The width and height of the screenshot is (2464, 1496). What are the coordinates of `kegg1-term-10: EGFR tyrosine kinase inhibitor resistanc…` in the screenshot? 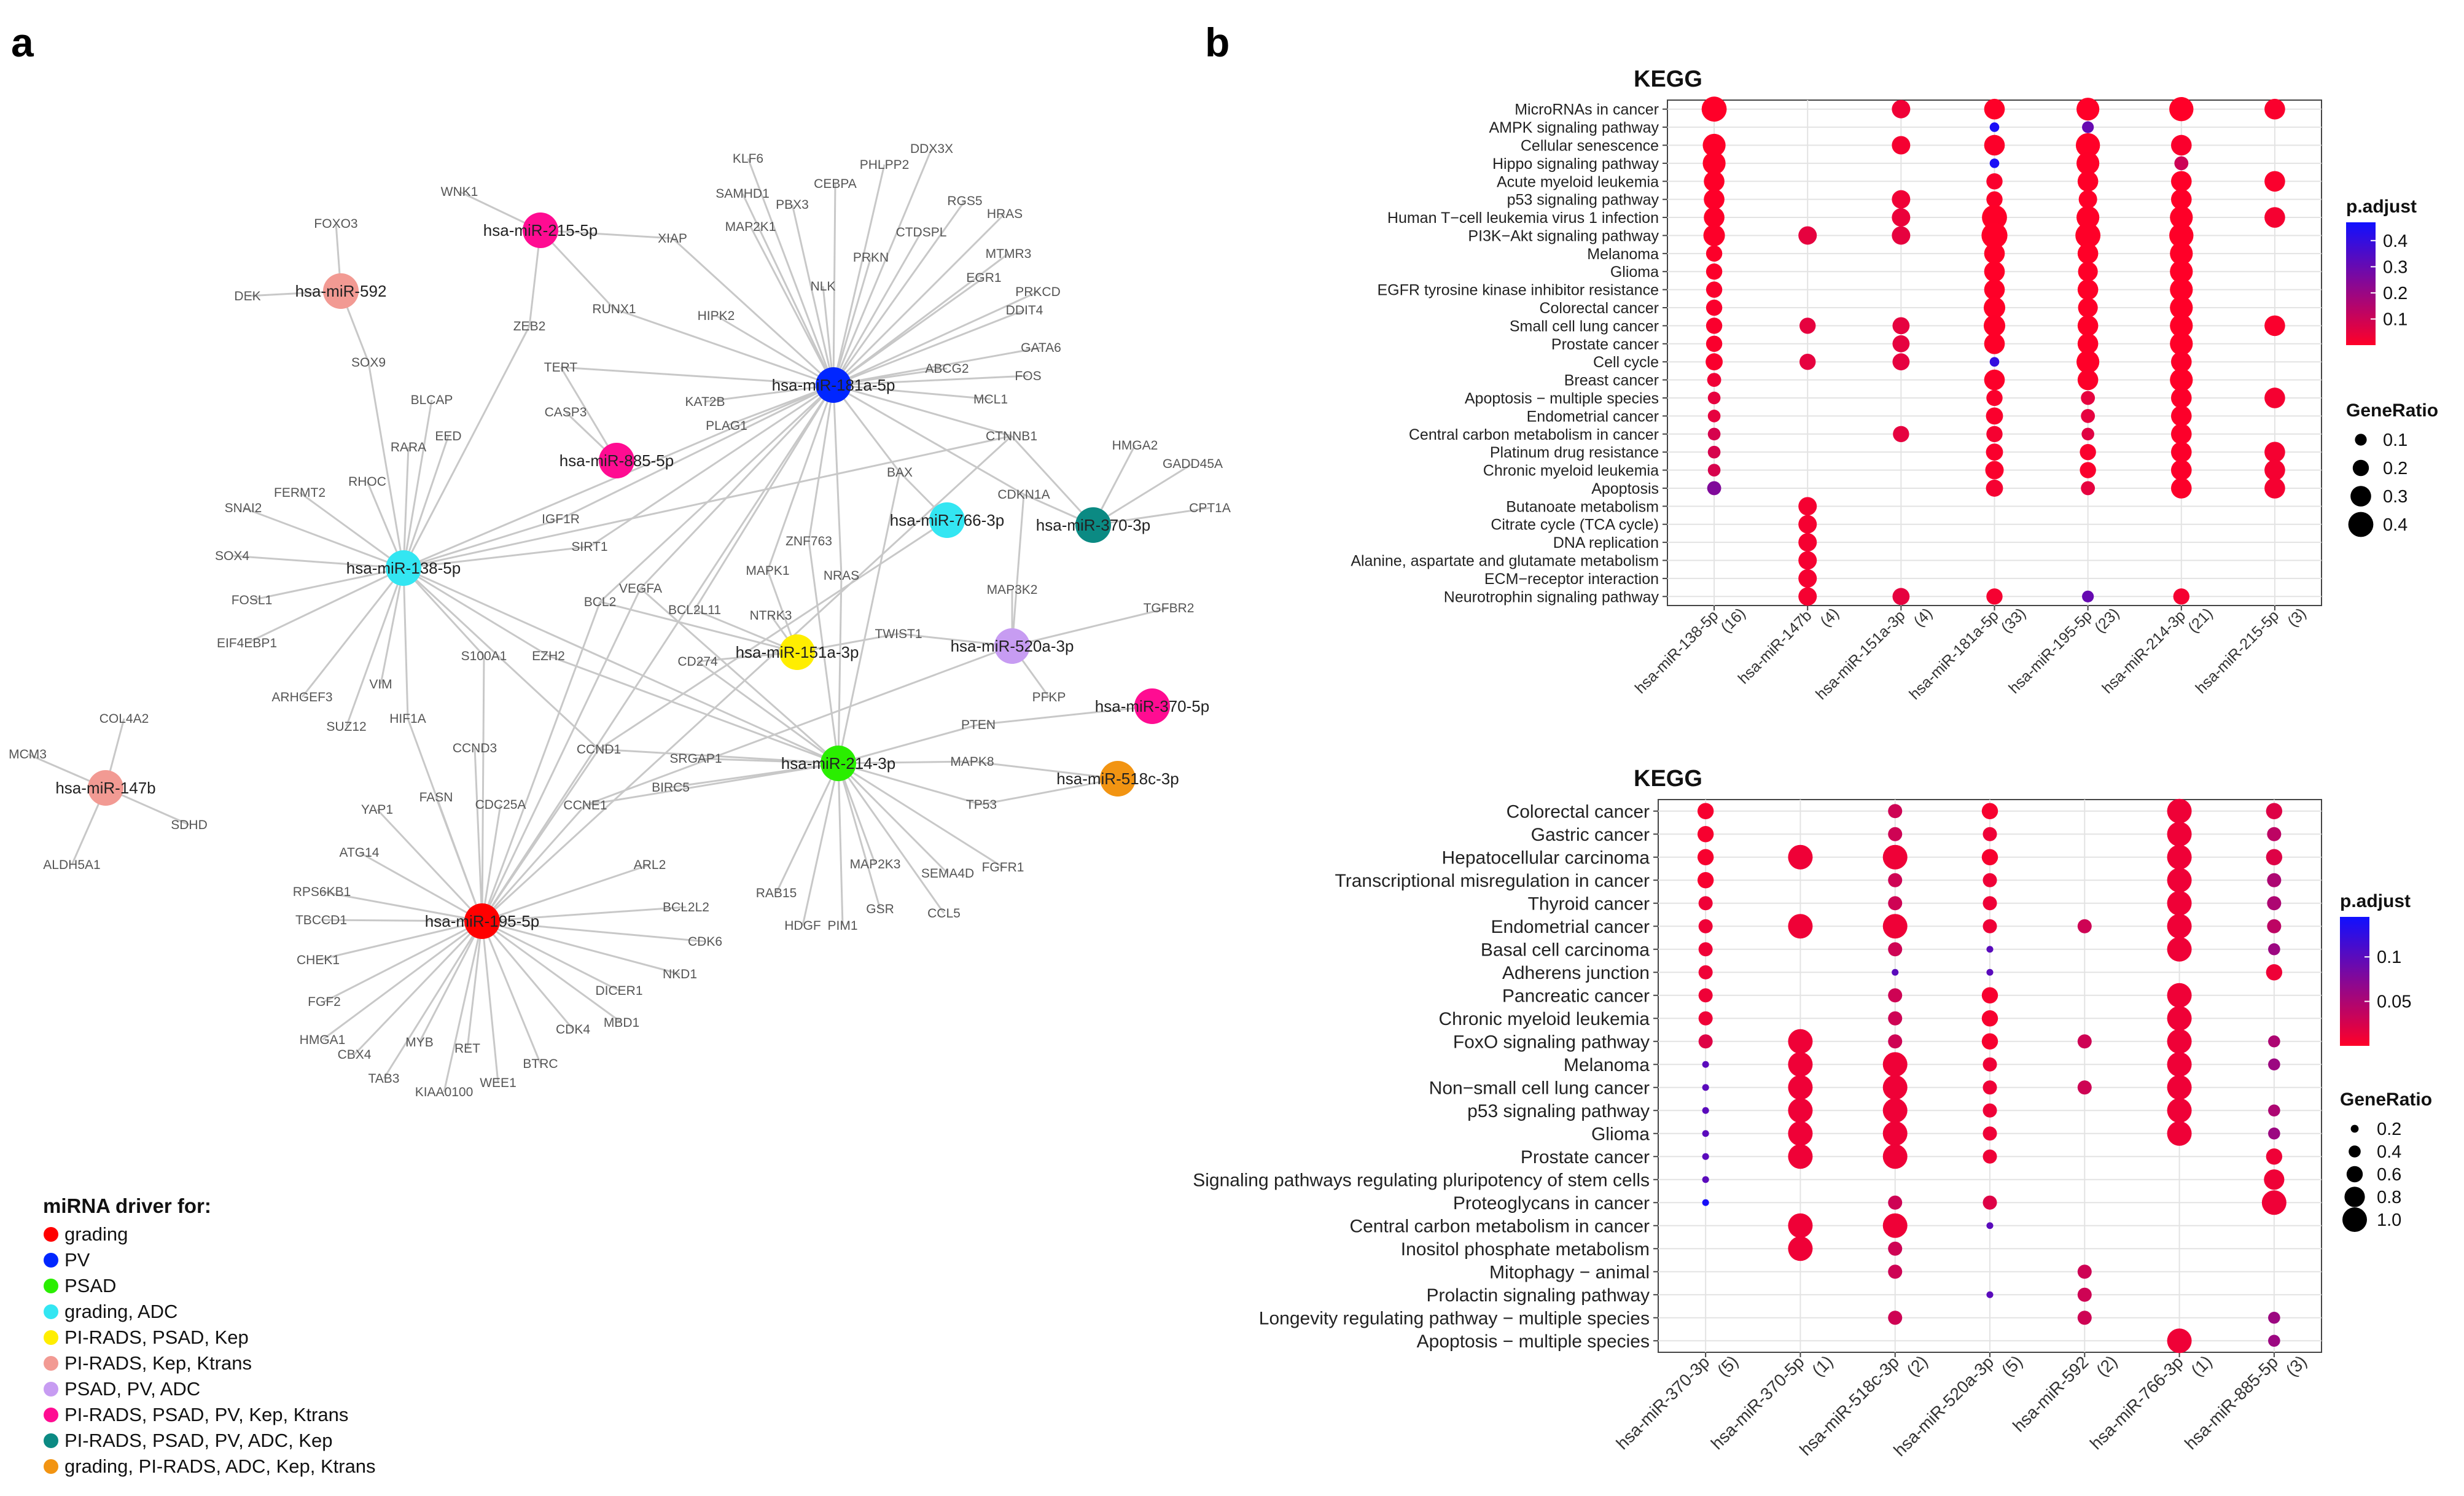 It's located at (1518, 291).